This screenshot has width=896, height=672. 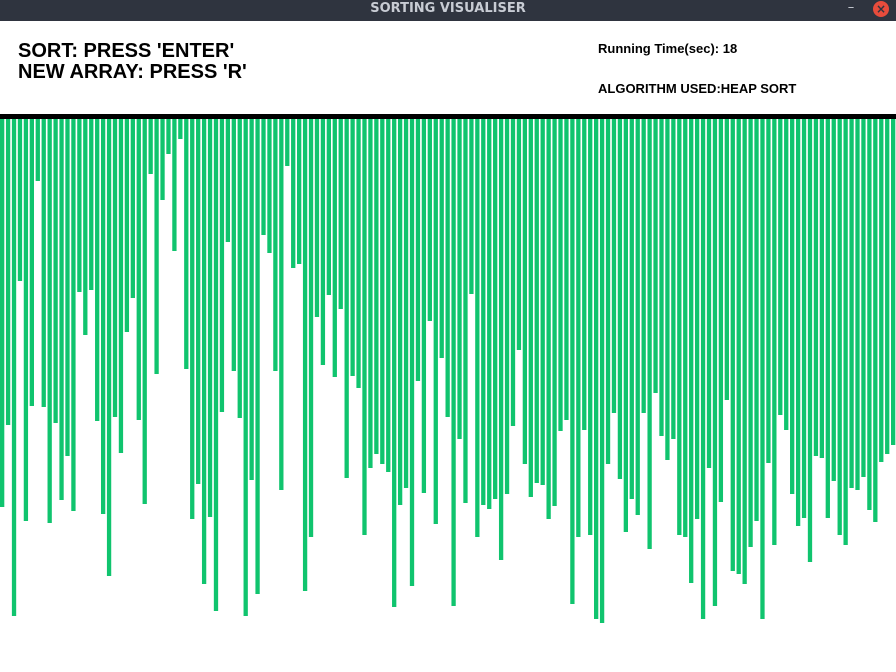 I want to click on window-title: SORTING VISUALISER, so click(x=448, y=8).